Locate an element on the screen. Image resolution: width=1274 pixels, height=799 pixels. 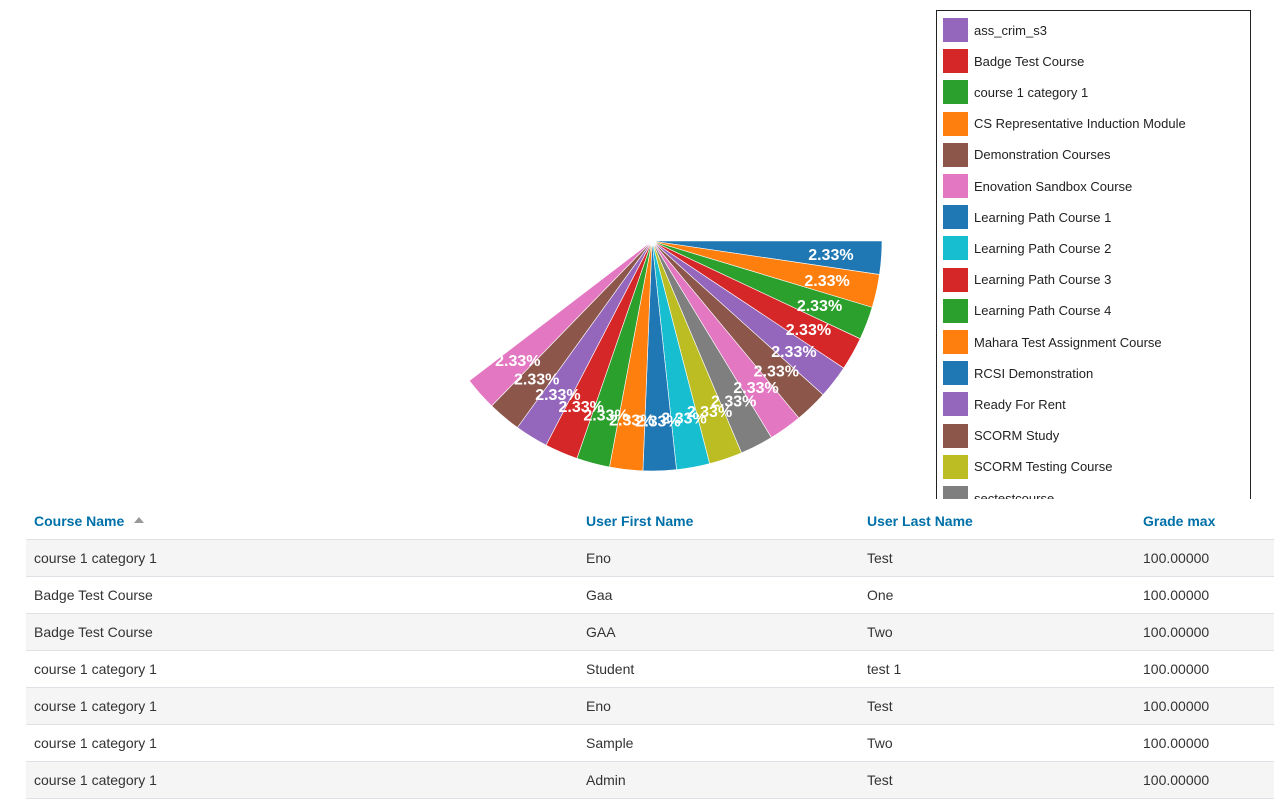
cell-first-name: Sample is located at coordinates (718, 743).